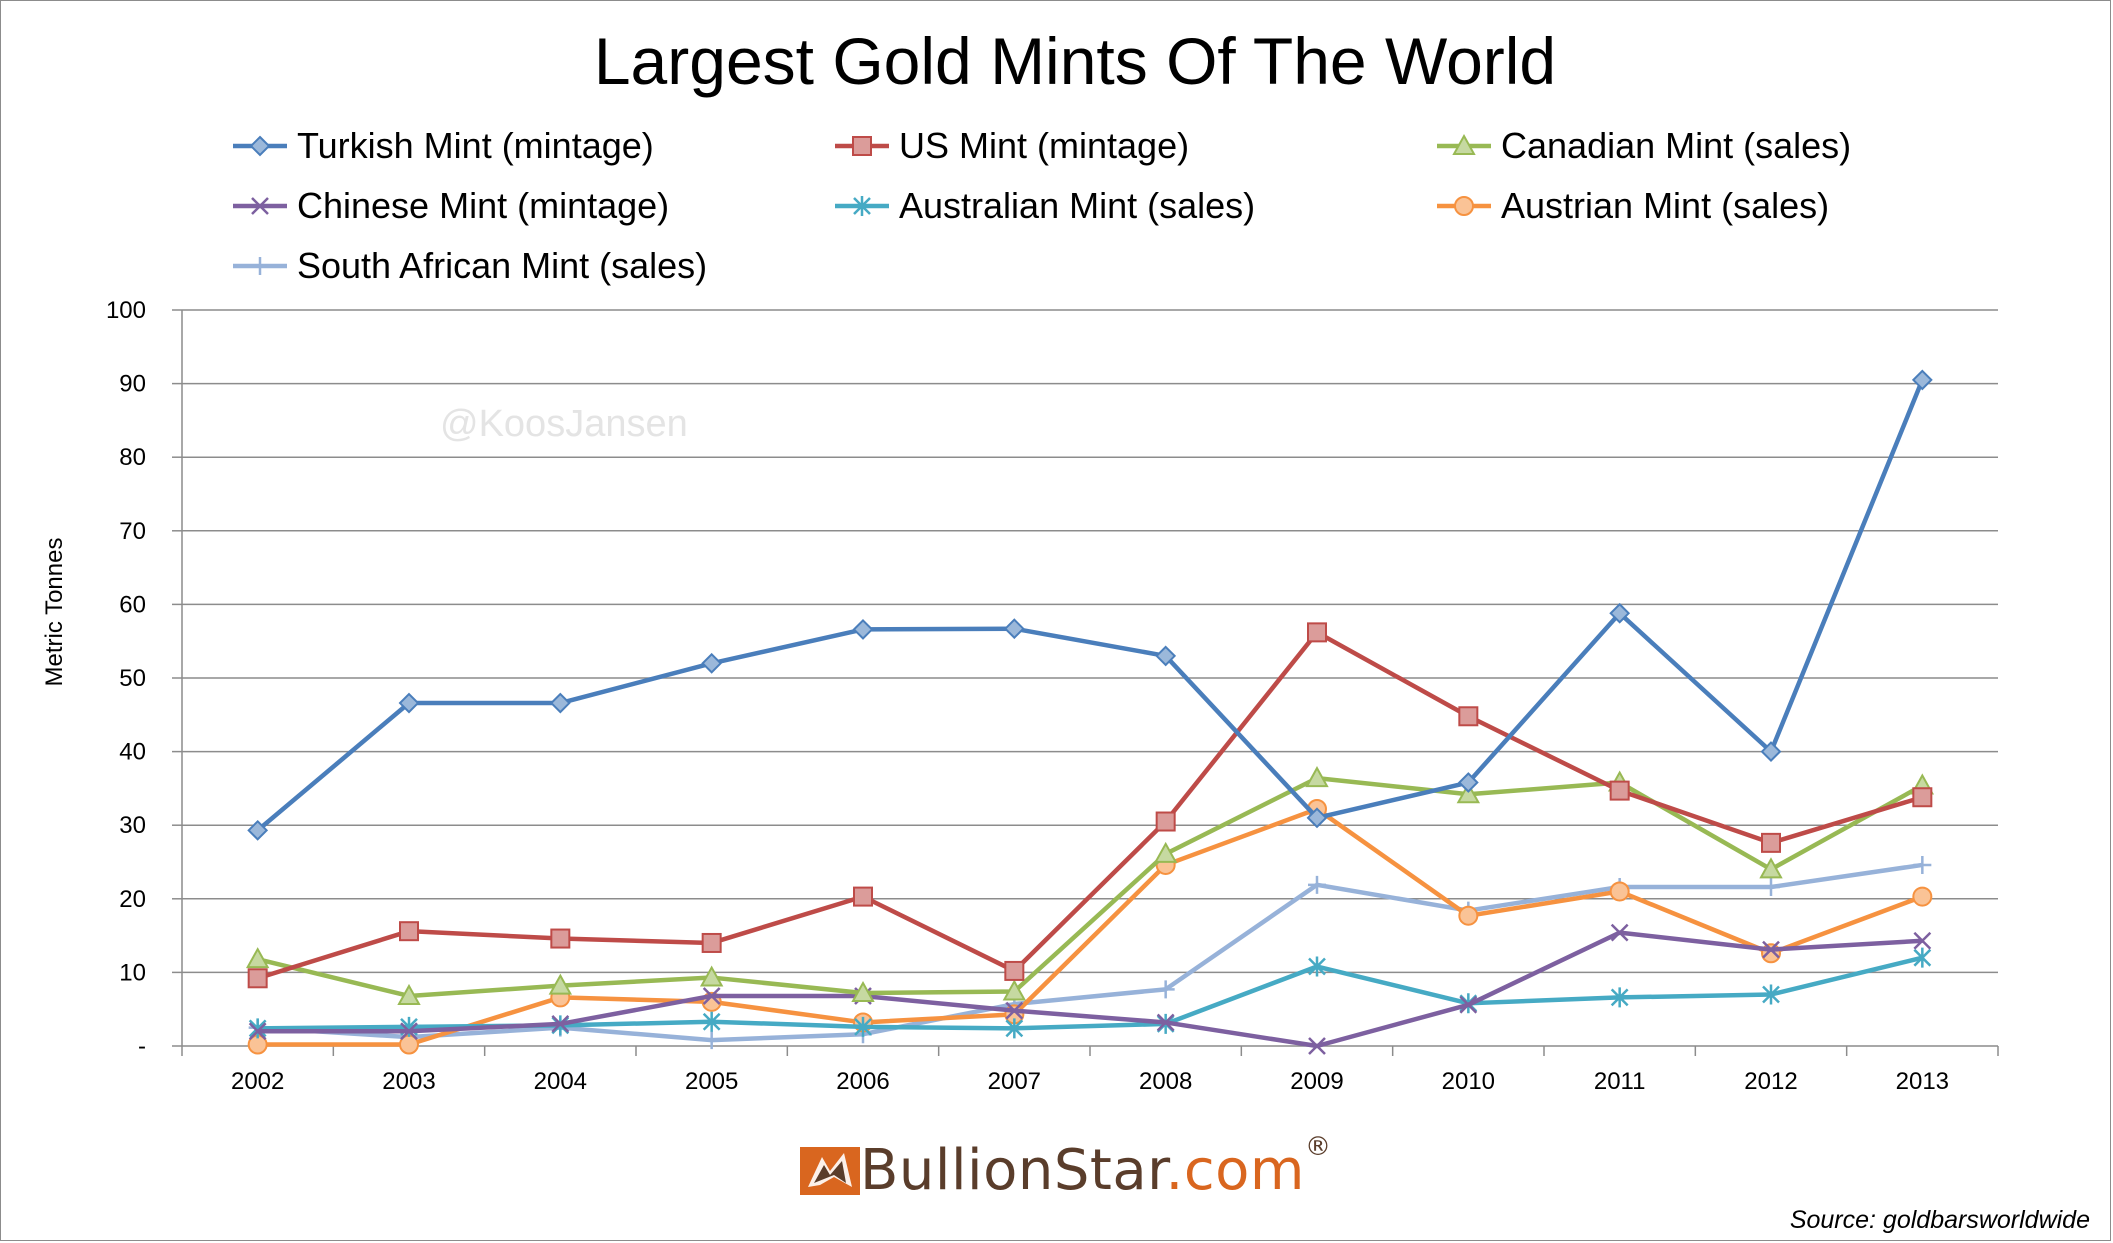  What do you see at coordinates (1770, 1081) in the screenshot?
I see `x-tick-label: 2012` at bounding box center [1770, 1081].